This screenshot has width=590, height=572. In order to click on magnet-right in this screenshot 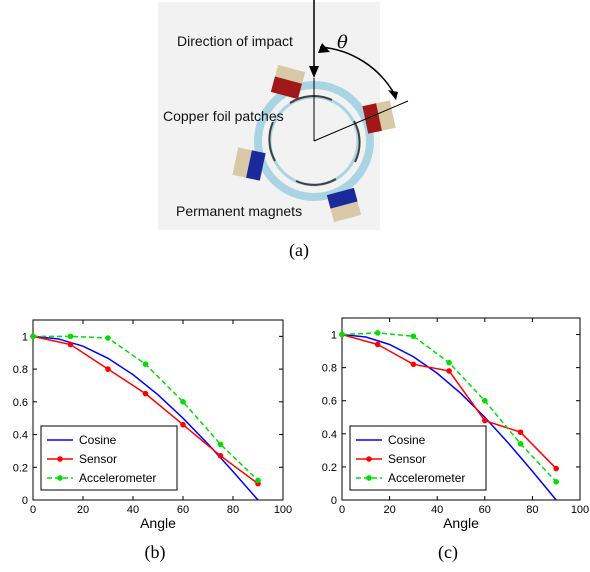, I will do `click(379, 117)`.